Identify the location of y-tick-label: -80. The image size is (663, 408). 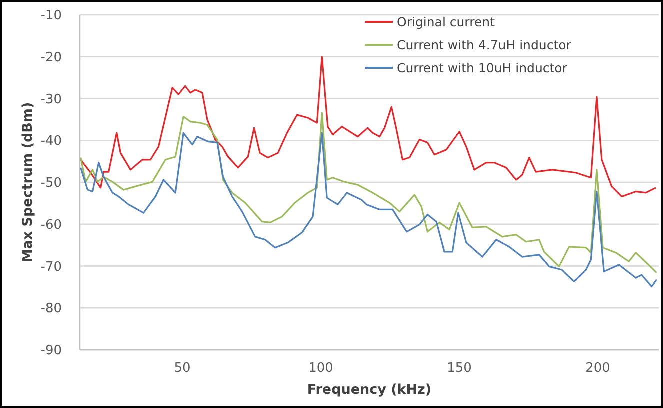
(51, 309).